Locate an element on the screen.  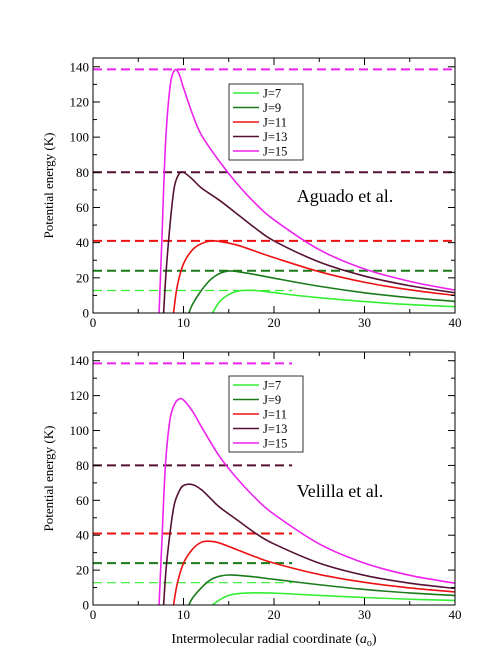
x-axis-label-symbol: a is located at coordinates (363, 639).